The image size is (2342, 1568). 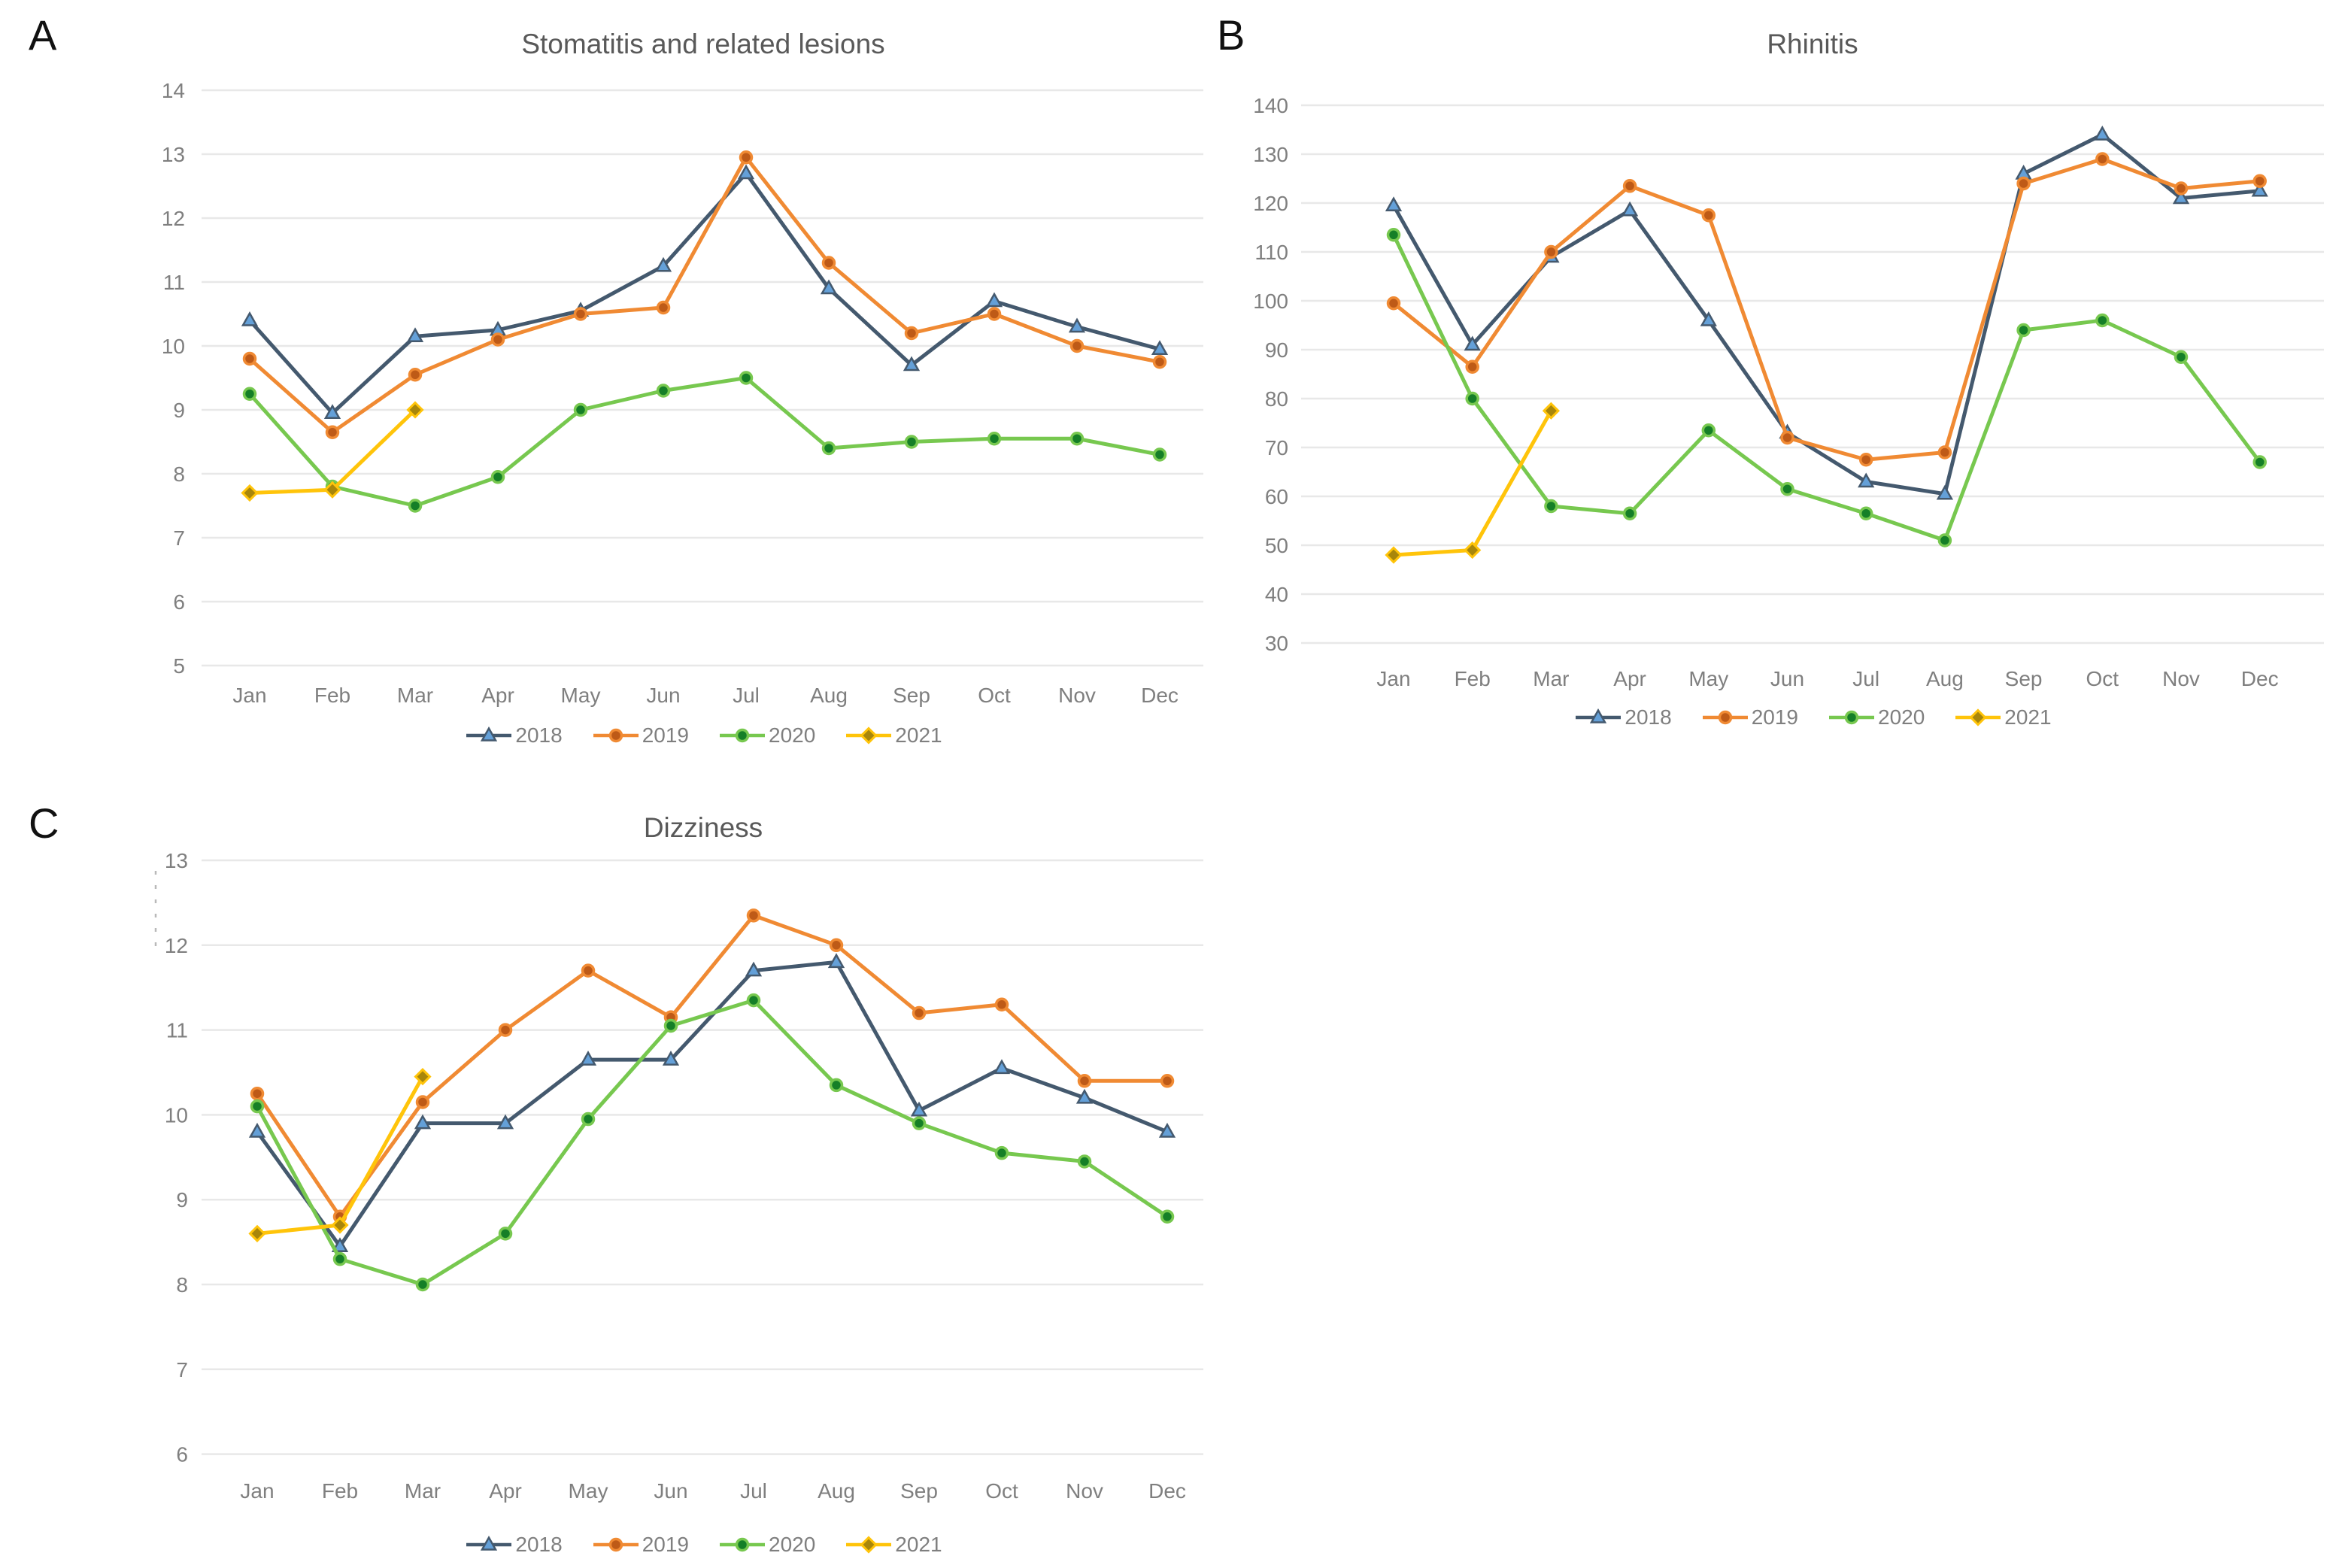 I want to click on panel-letter-b: B, so click(x=1231, y=35).